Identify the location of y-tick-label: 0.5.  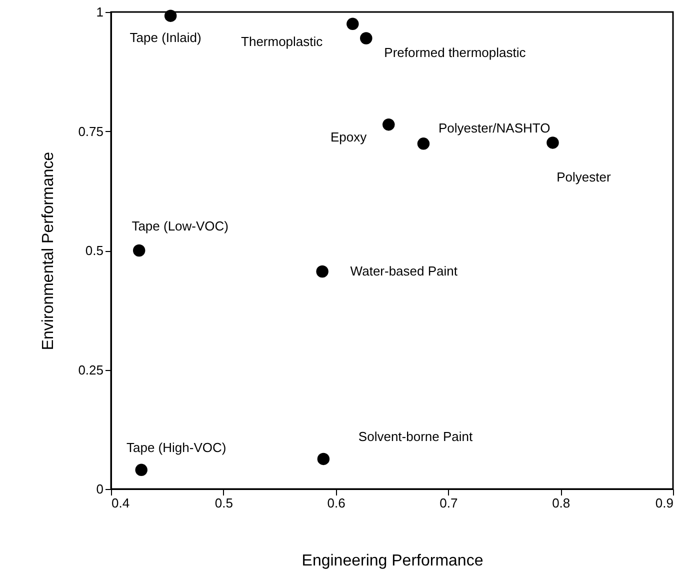
(94, 250).